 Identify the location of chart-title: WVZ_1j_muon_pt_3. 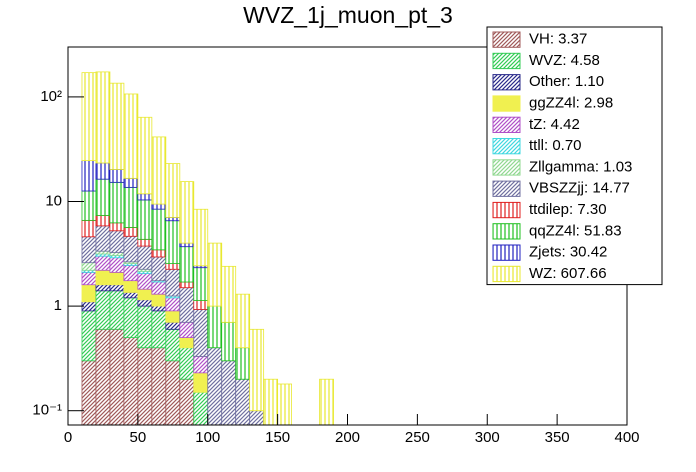
(348, 15).